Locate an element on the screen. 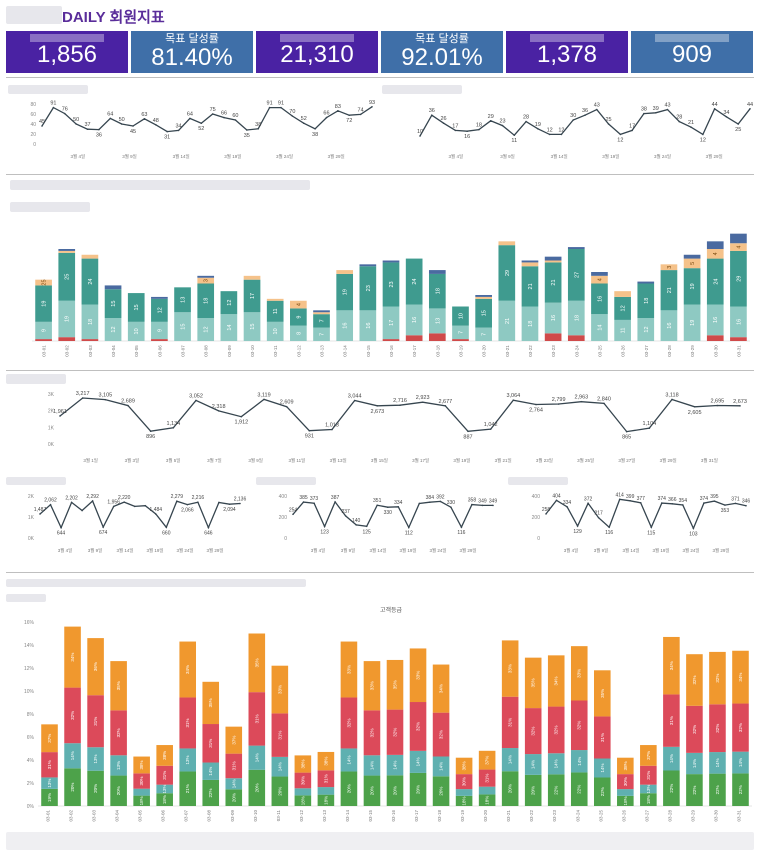 The height and width of the screenshot is (854, 759). bar-data-label: 25 is located at coordinates (45, 282).